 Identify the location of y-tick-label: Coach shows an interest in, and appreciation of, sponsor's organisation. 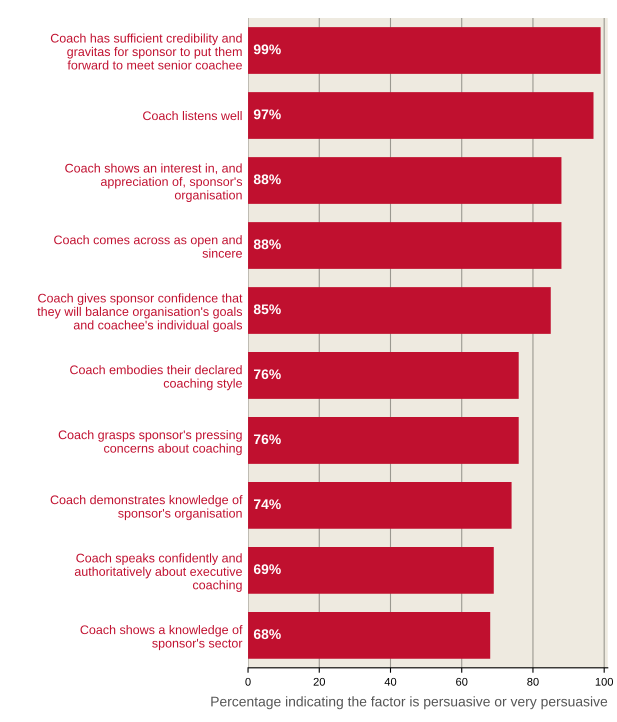
(153, 182).